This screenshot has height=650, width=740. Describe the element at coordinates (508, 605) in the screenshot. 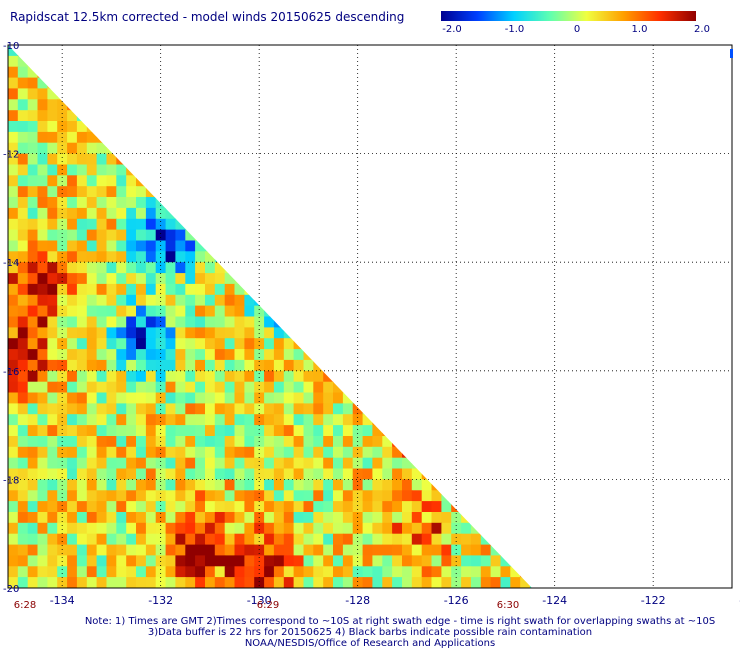

I see `time-label: 6:30` at that location.